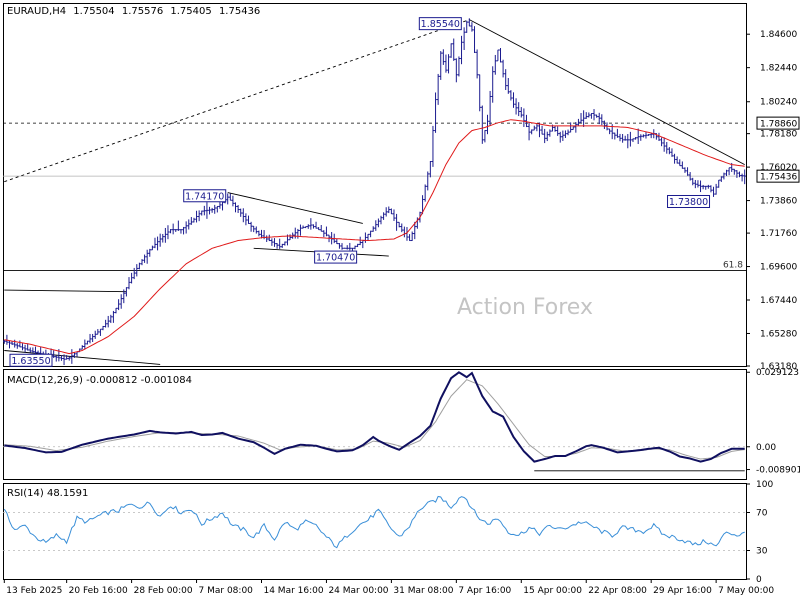  Describe the element at coordinates (778, 176) in the screenshot. I see `current-price-tag: 1.75436` at that location.